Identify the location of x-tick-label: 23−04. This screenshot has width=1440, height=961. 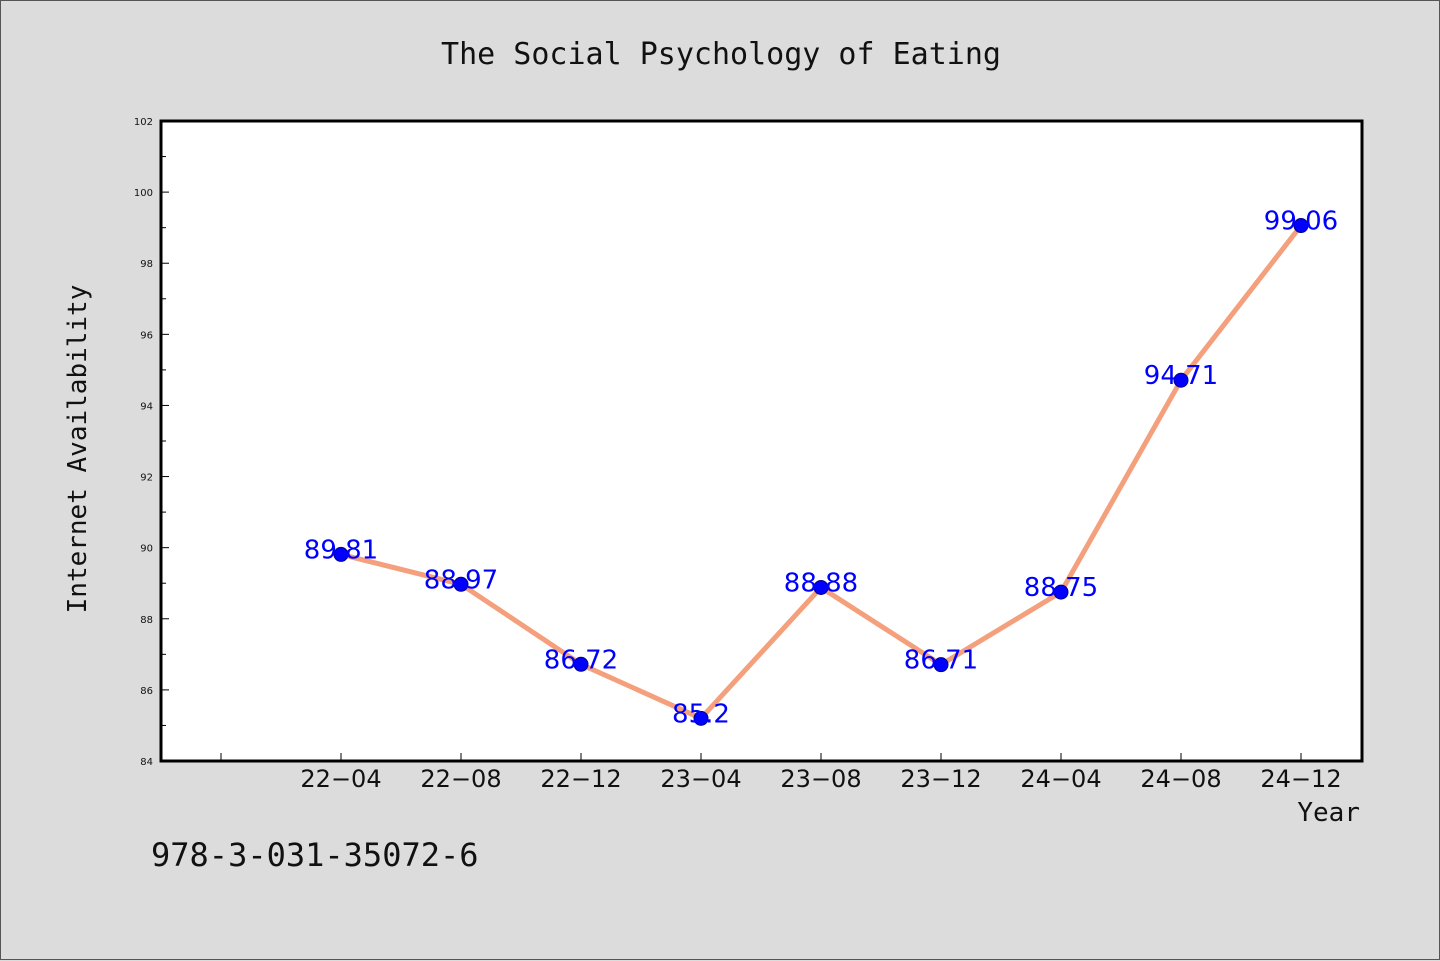
(700, 779).